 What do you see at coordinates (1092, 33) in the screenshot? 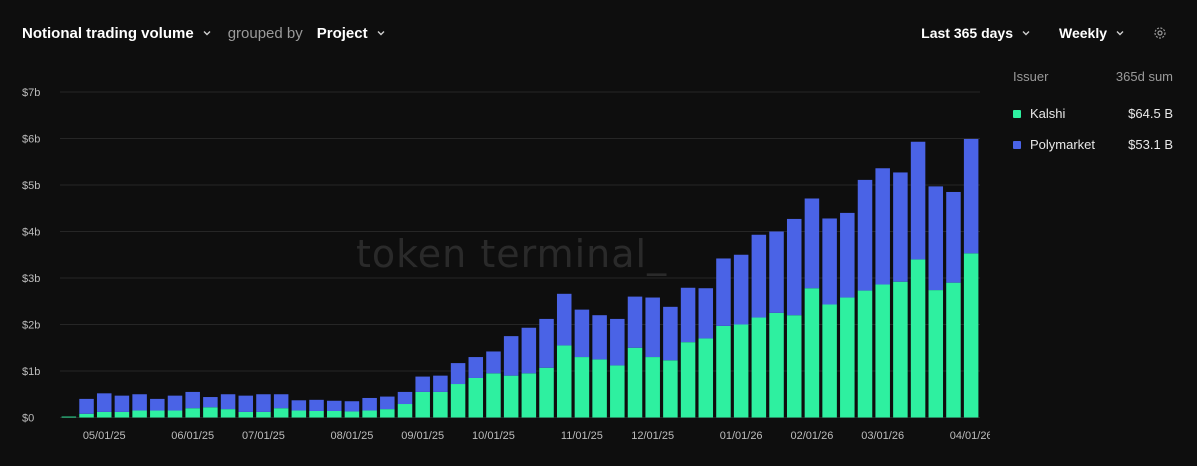
I see `interval-dropdown: Weekly` at bounding box center [1092, 33].